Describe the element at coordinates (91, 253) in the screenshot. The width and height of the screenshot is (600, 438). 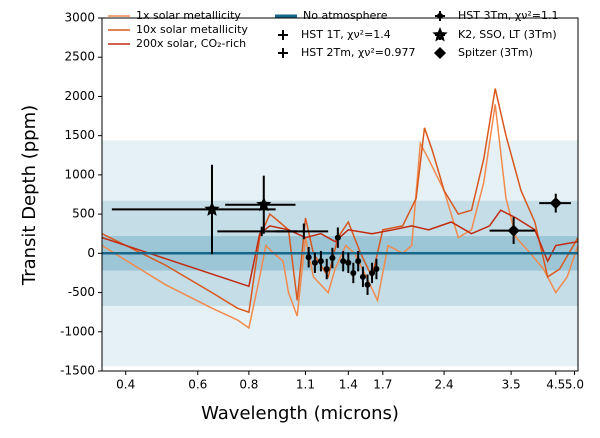
I see `y-tick-label: 0` at that location.